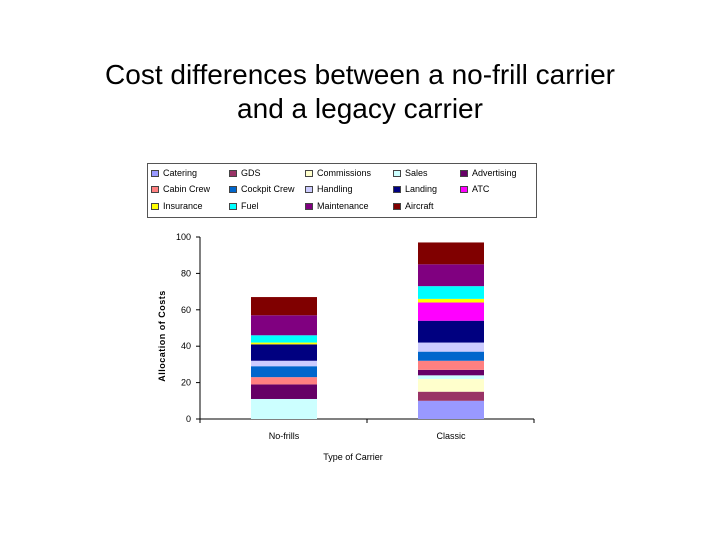 The image size is (720, 540). I want to click on legend-item-cockpit-crew: Cockpit Crew, so click(262, 189).